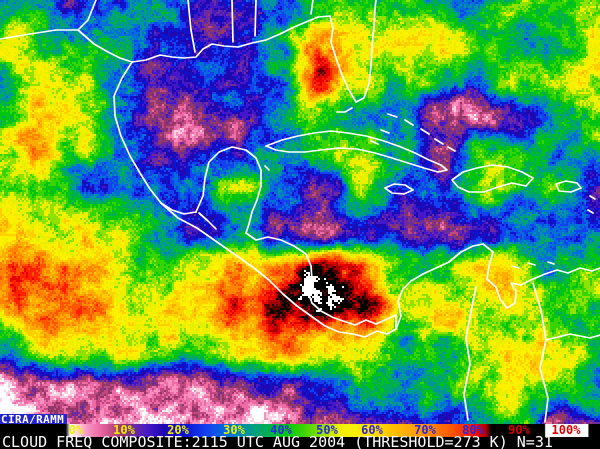  I want to click on colorbar-tick-label: 30%, so click(234, 430).